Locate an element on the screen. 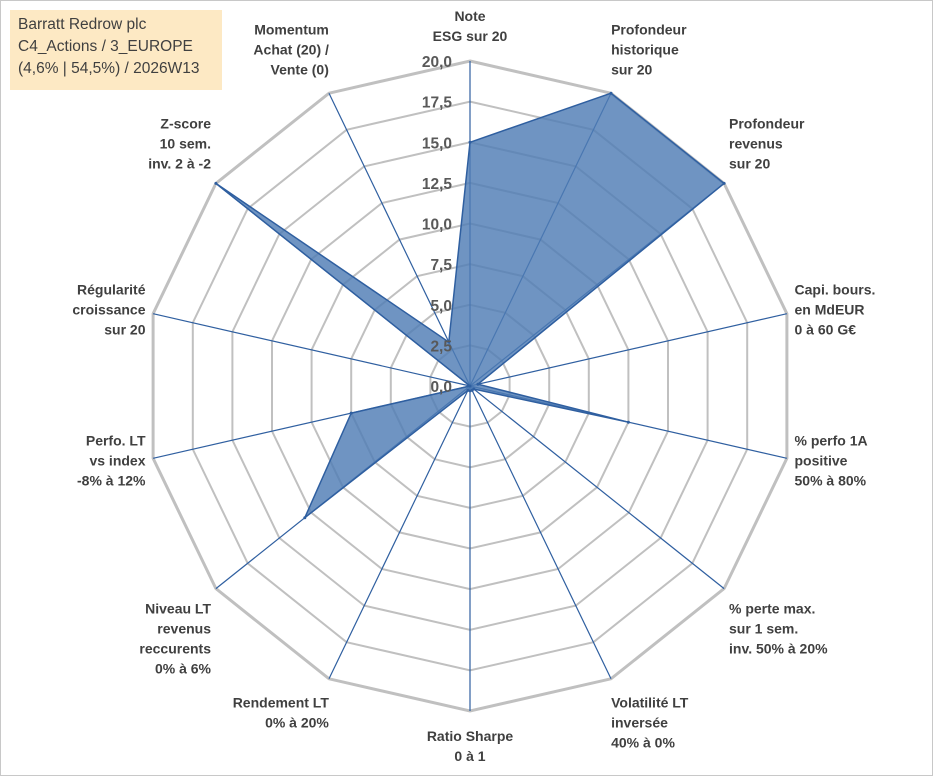  axis-label: Profondeur historique sur 20 is located at coordinates (649, 50).